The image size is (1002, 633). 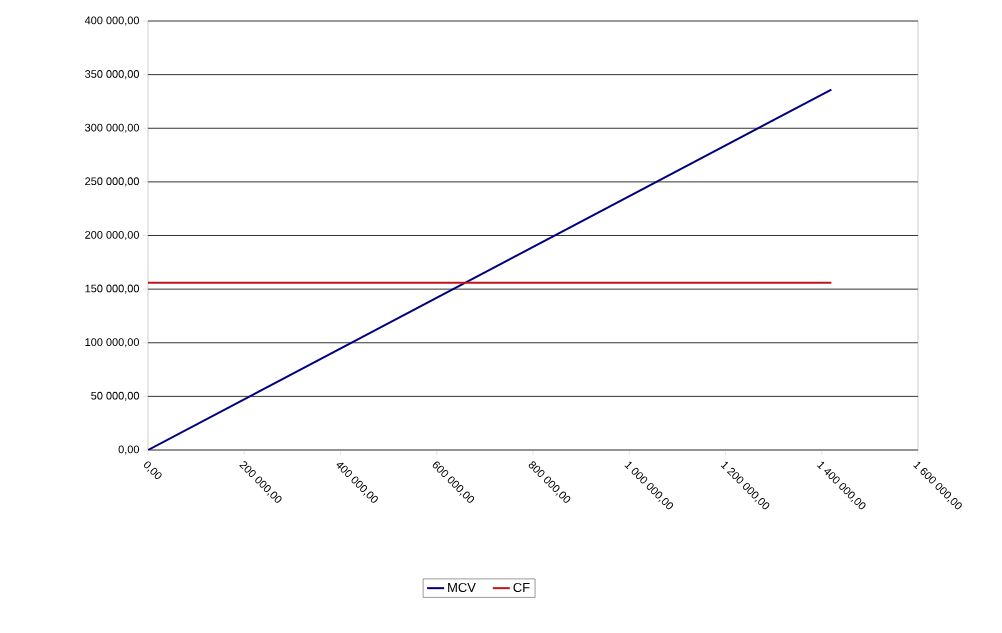 I want to click on x-tick-label: 0,00, so click(x=152, y=470).